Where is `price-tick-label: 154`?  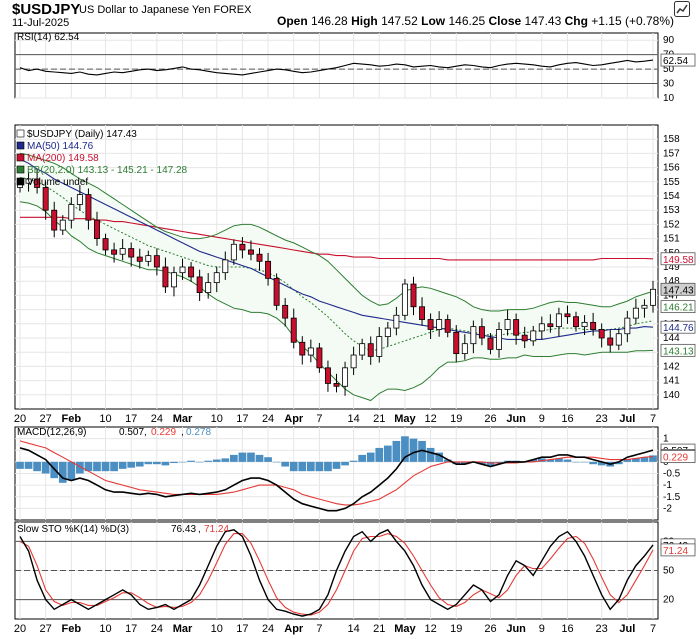 price-tick-label: 154 is located at coordinates (671, 196).